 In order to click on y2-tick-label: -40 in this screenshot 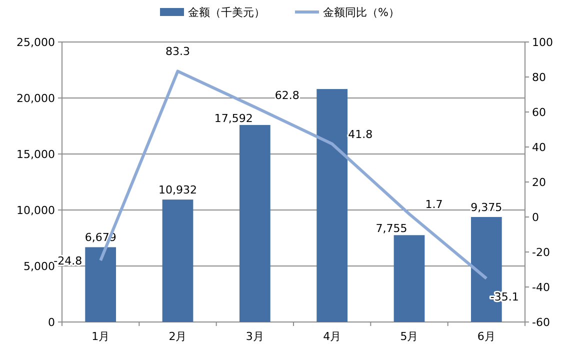, I will do `click(541, 287)`.